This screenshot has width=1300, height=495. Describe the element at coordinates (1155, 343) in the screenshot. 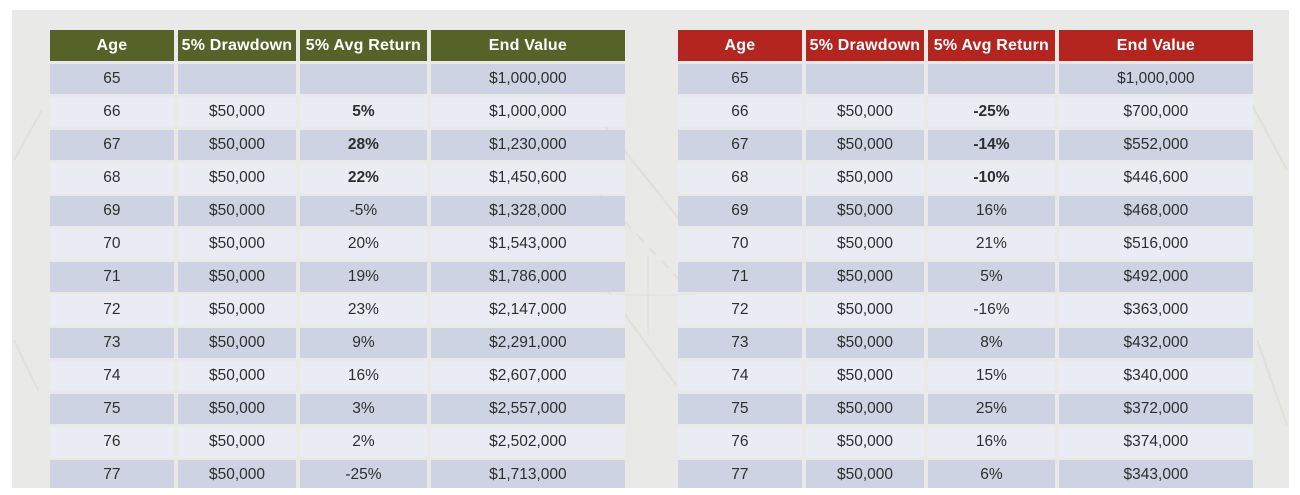

I see `end-value-cell: $432,000` at that location.